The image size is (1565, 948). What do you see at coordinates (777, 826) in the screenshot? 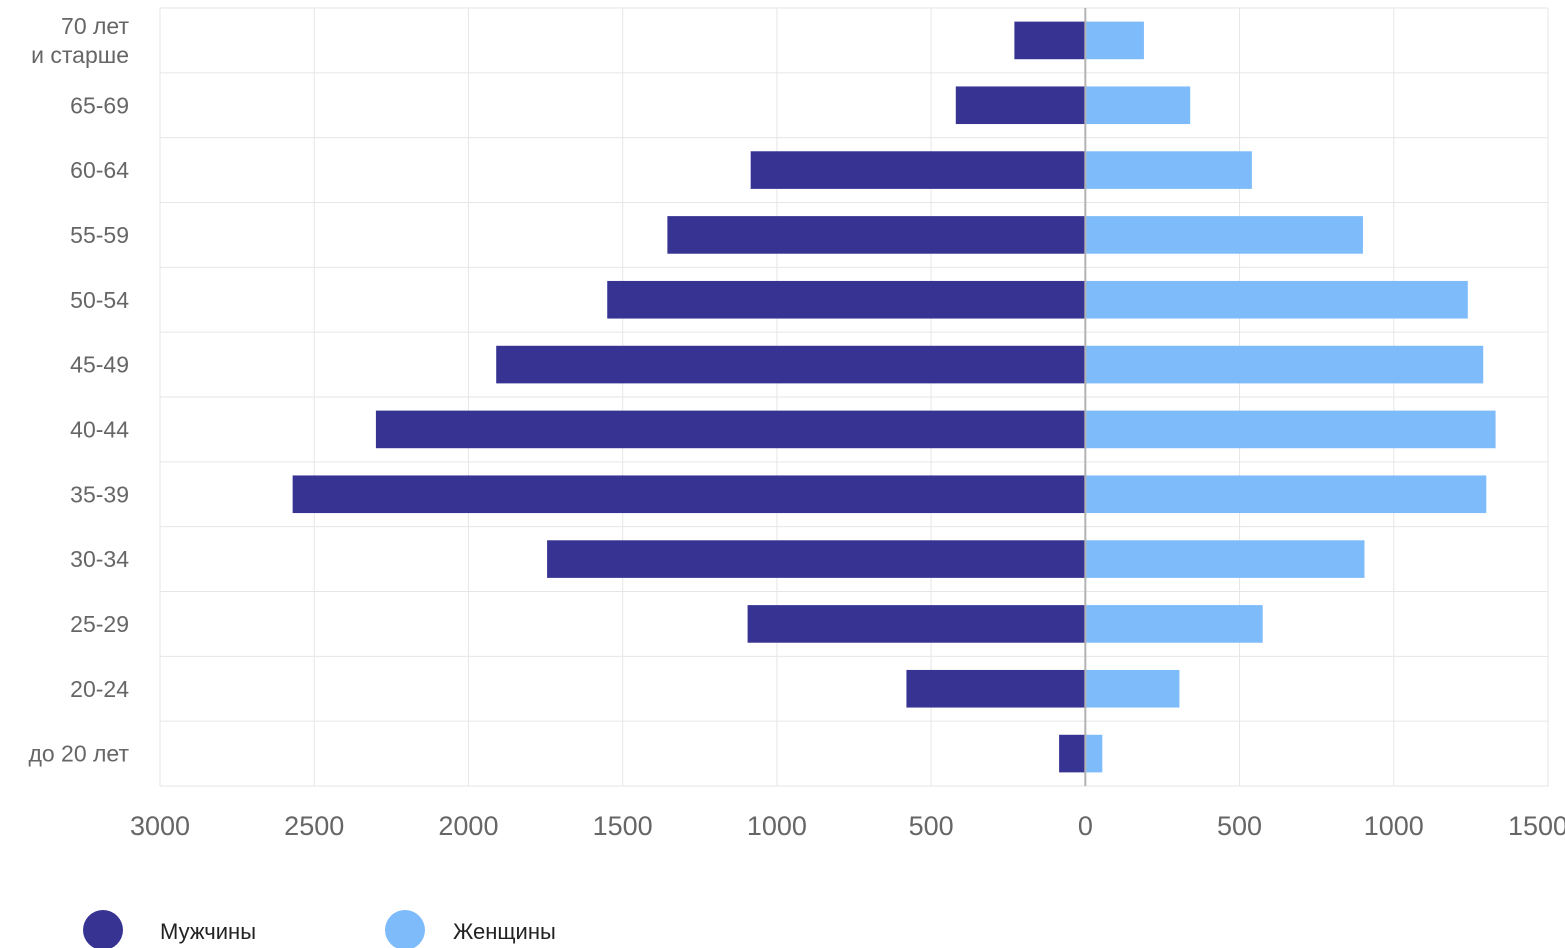
I see `x-tick-label-4: 1000` at bounding box center [777, 826].